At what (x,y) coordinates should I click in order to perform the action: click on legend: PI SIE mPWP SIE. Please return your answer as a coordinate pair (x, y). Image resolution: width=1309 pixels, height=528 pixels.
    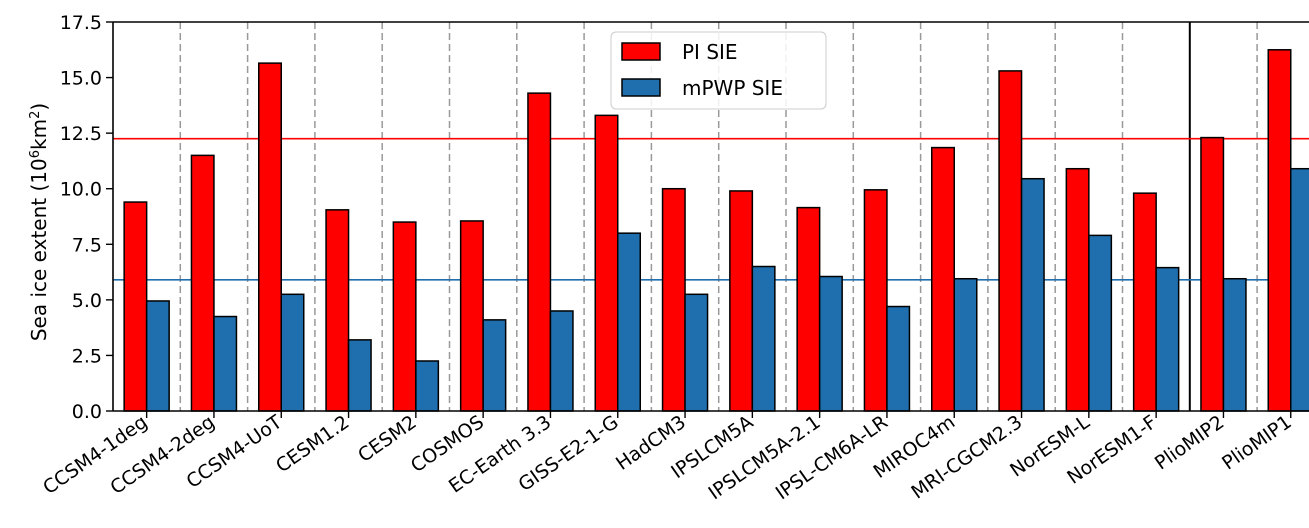
    Looking at the image, I should click on (718, 70).